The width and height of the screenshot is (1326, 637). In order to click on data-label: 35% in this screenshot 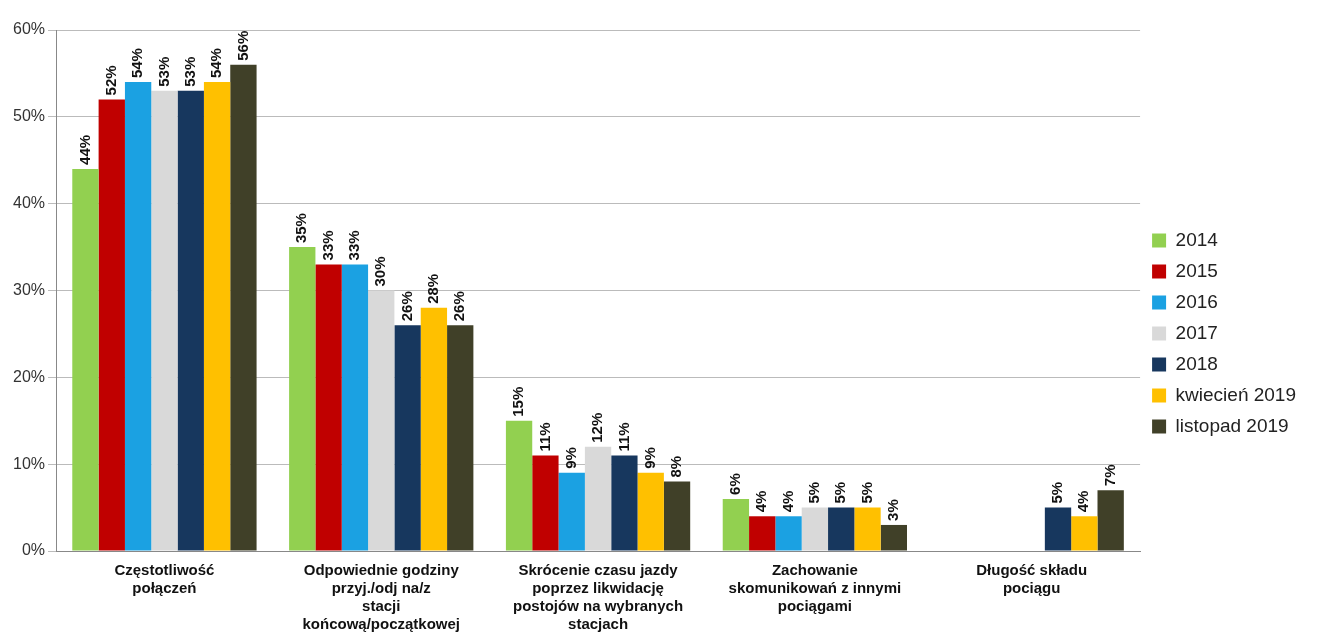, I will do `click(301, 228)`.